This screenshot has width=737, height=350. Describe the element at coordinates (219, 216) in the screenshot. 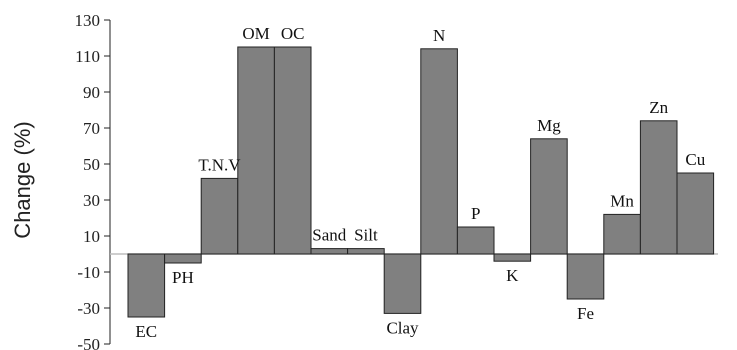

I see `bar-t-n-v` at that location.